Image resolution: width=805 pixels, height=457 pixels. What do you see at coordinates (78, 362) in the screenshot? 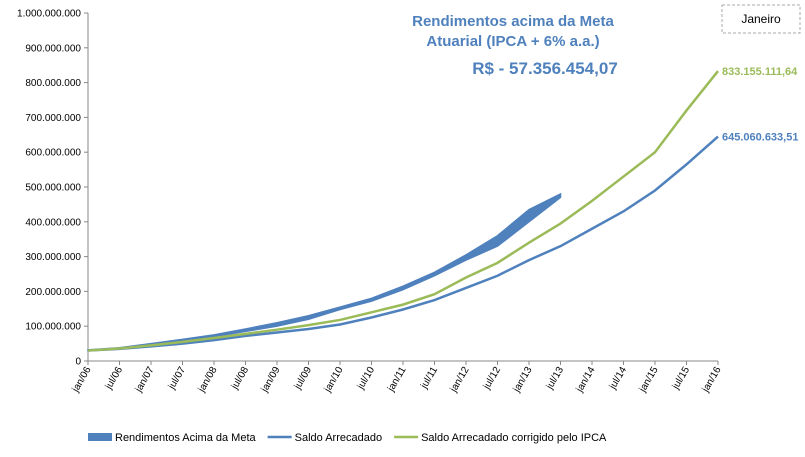
I see `y-tick-label: 0` at bounding box center [78, 362].